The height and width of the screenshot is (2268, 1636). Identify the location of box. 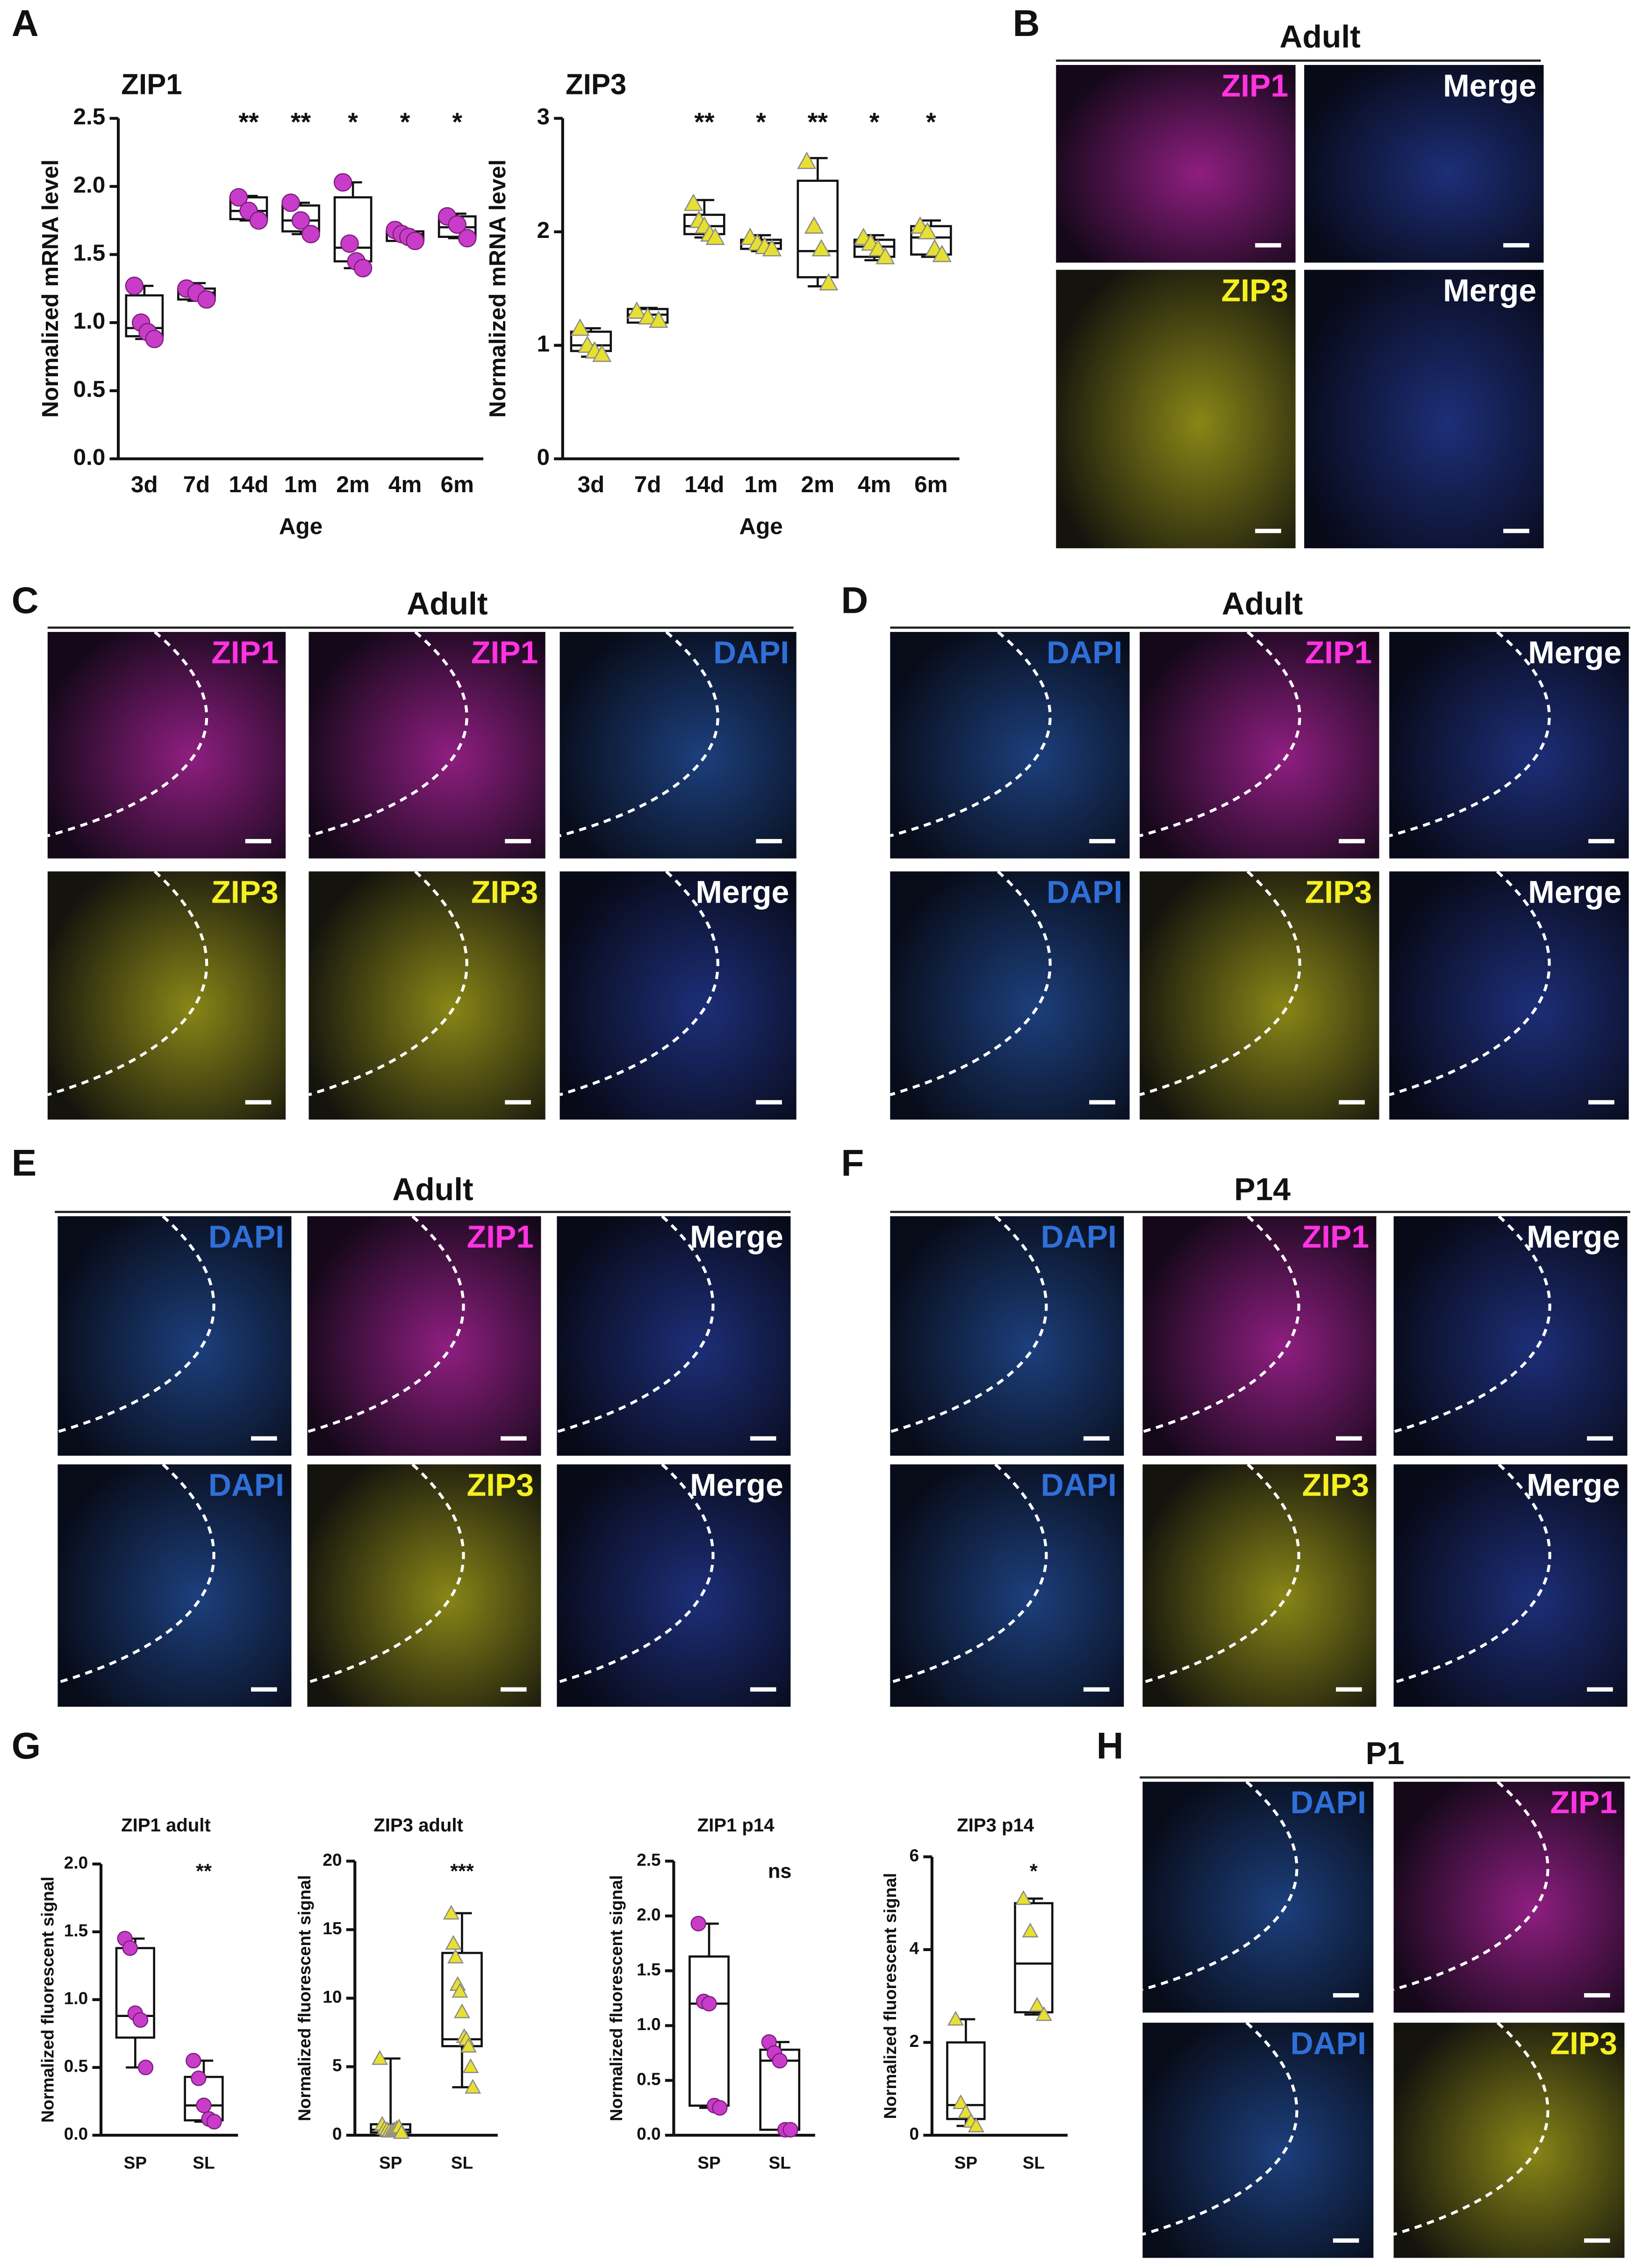
(462, 2000).